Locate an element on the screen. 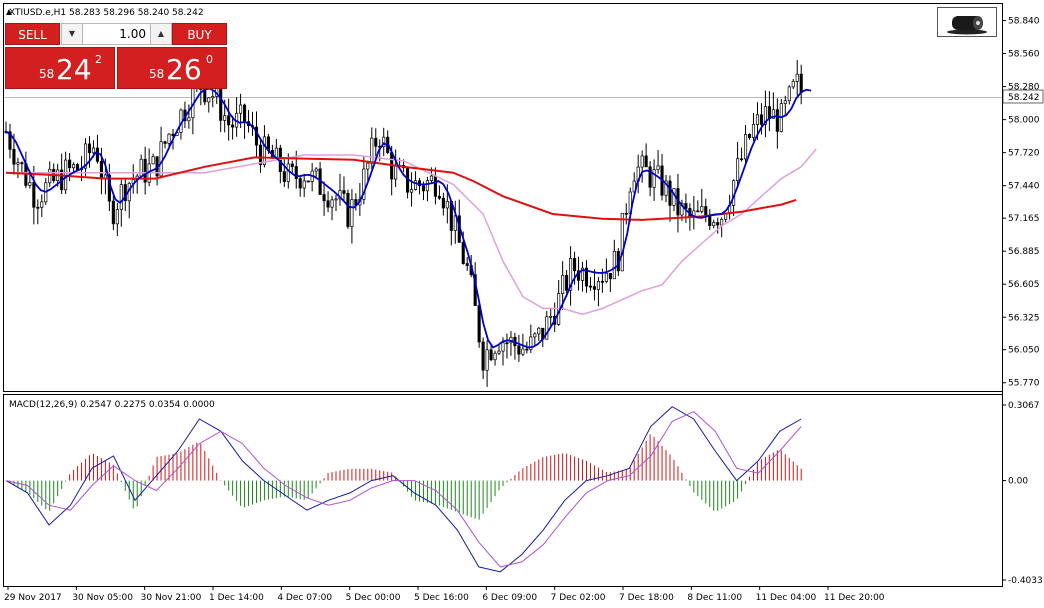 The height and width of the screenshot is (608, 1044). lot-increase-button: ▲ is located at coordinates (161, 34).